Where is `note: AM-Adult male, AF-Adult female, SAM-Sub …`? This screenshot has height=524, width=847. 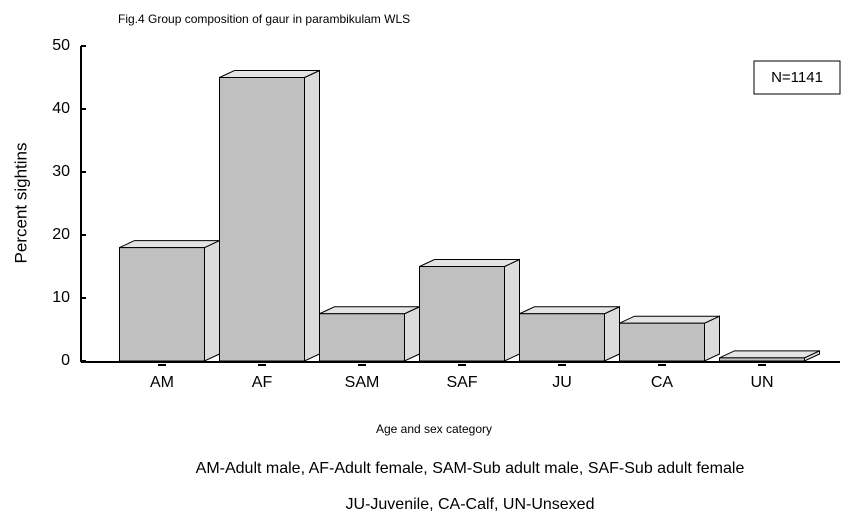
note: AM-Adult male, AF-Adult female, SAM-Sub … is located at coordinates (470, 468).